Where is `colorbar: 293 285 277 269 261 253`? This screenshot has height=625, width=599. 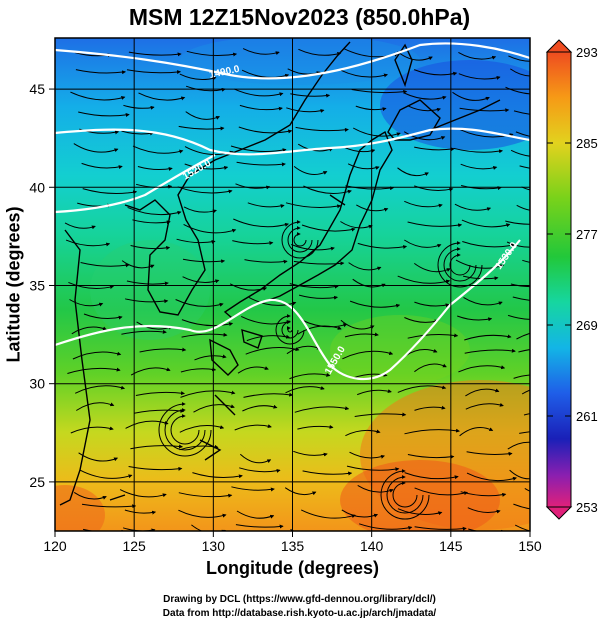
colorbar: 293 285 277 269 261 253 is located at coordinates (571, 279).